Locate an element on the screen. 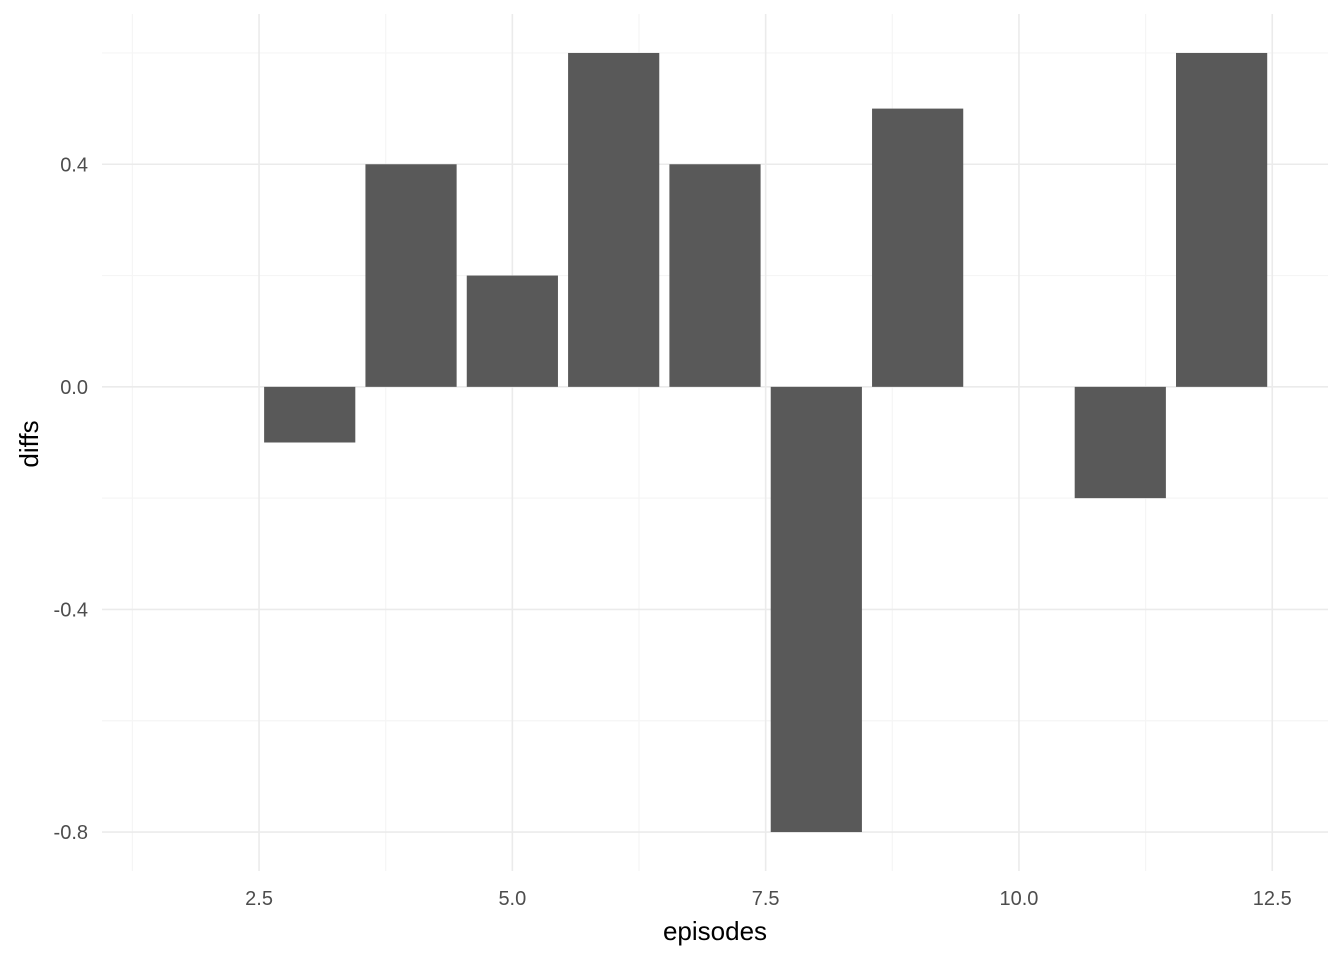 This screenshot has width=1344, height=960. x-tick-label: 5.0 is located at coordinates (512, 899).